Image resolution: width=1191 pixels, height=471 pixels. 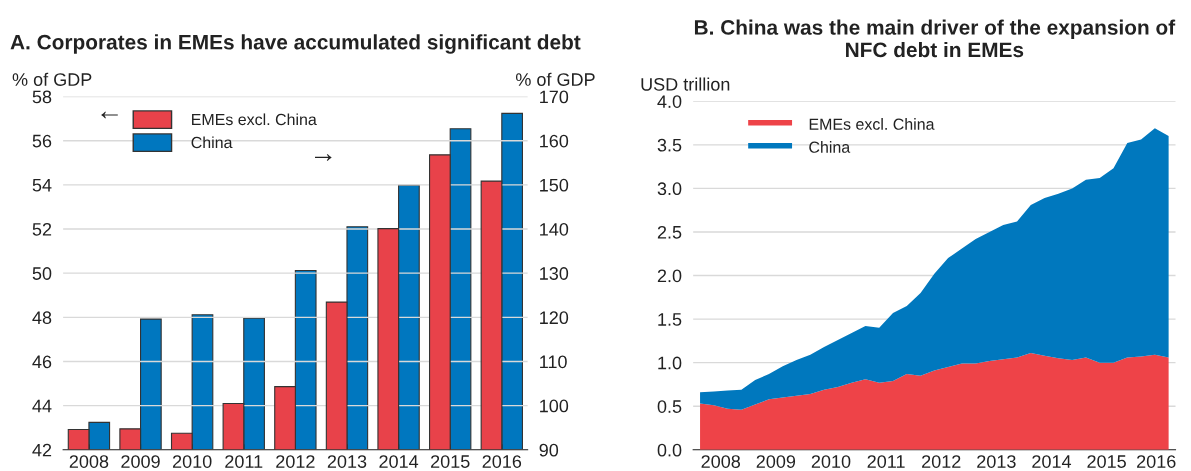 I want to click on y-axis-title: % of GDP, so click(x=52, y=79).